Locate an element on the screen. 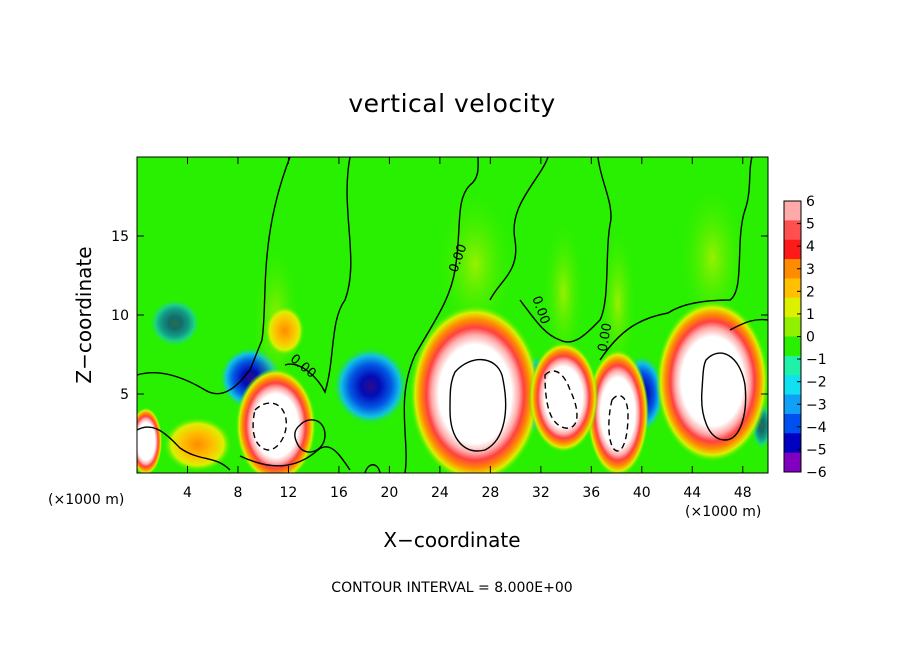  x-tick-label: 12 is located at coordinates (289, 493).